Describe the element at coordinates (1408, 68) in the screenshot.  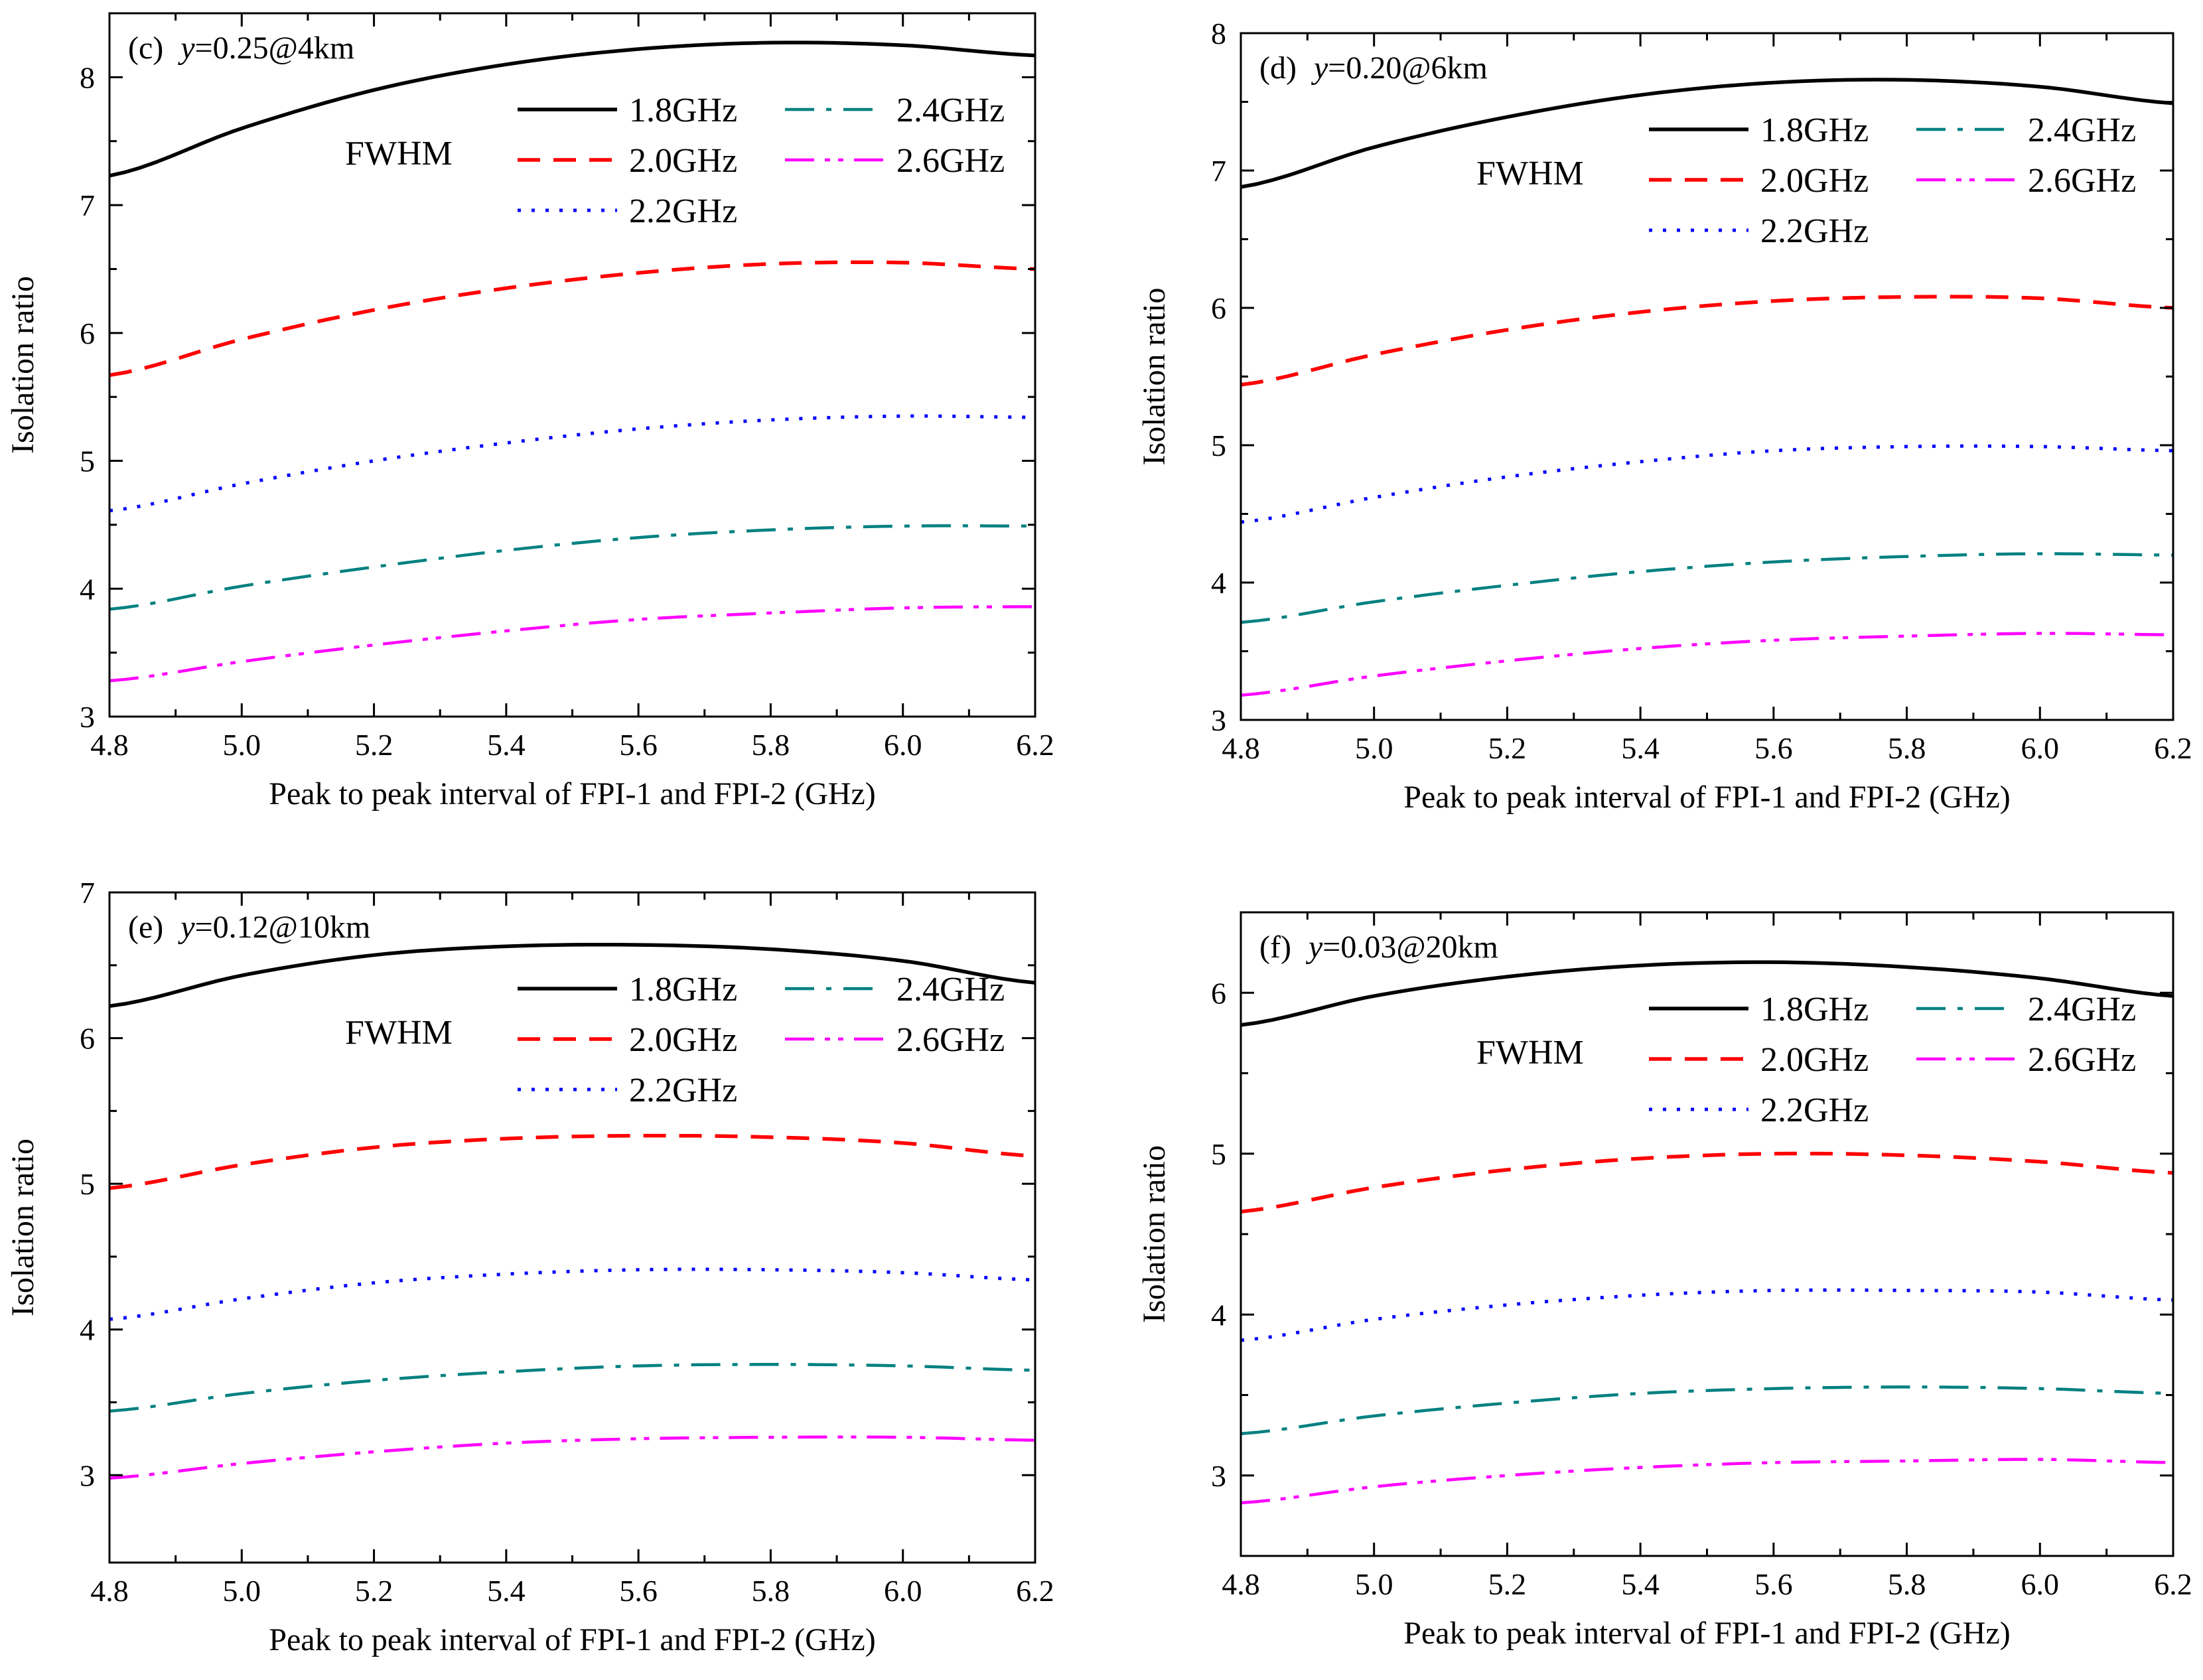
I see `annotation-value: =0.20@6km` at that location.